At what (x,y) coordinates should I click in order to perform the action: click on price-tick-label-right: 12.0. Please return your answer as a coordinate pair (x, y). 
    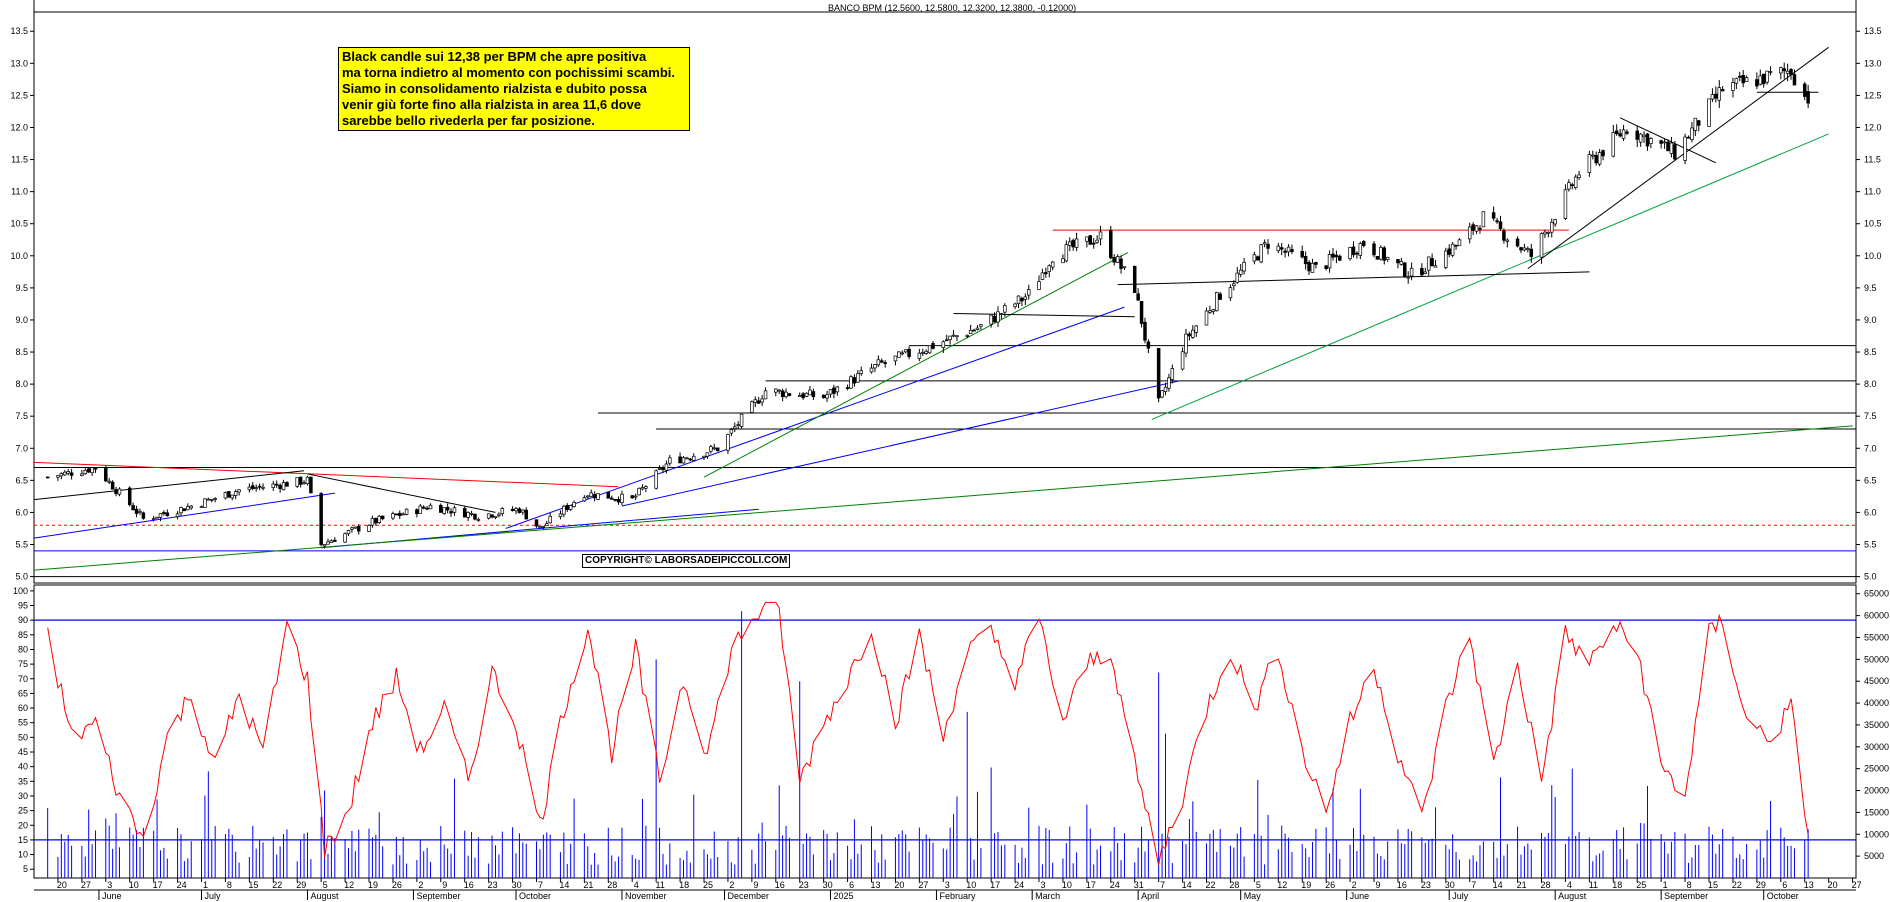
    Looking at the image, I should click on (1873, 127).